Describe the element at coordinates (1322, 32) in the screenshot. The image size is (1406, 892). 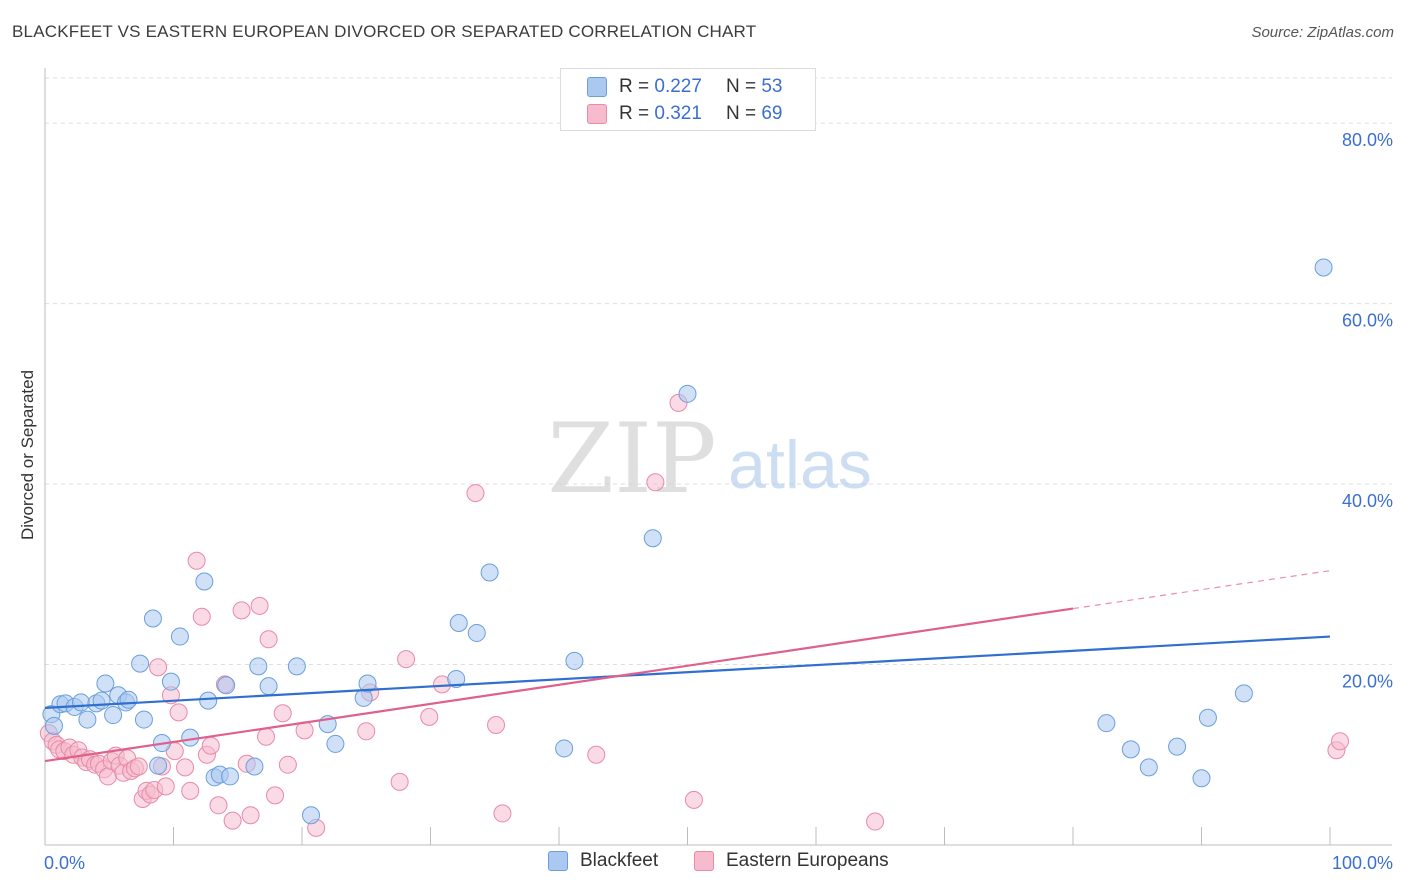
I see `chart-source: Source: ZipAtlas.com` at that location.